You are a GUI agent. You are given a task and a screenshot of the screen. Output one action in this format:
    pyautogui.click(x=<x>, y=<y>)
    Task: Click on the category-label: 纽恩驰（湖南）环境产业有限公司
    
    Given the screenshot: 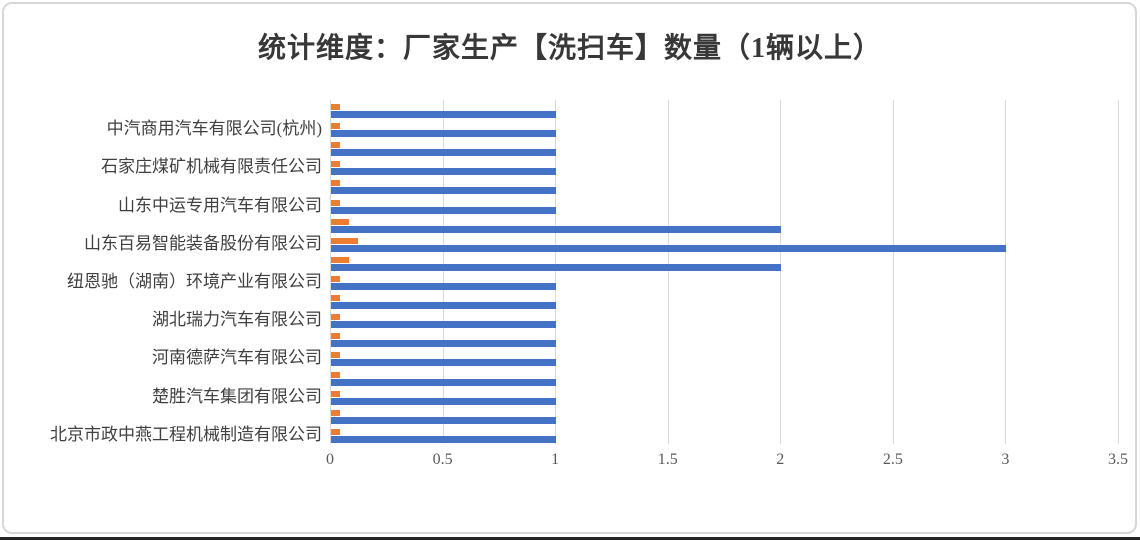 What is the action you would take?
    pyautogui.click(x=194, y=281)
    